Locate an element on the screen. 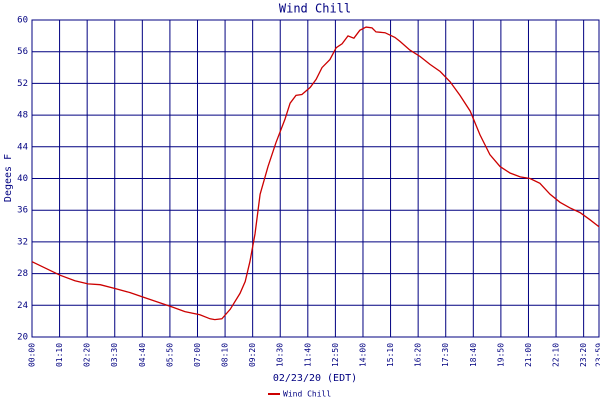 This screenshot has width=600, height=400. x-tick-label: 23:59 is located at coordinates (597, 355).